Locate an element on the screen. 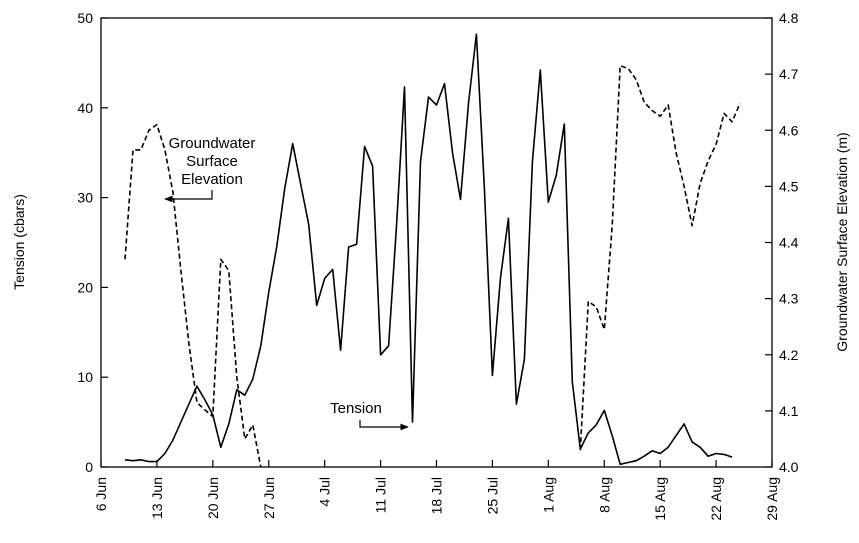  groundwater-label-line-3: Elevation is located at coordinates (212, 179).